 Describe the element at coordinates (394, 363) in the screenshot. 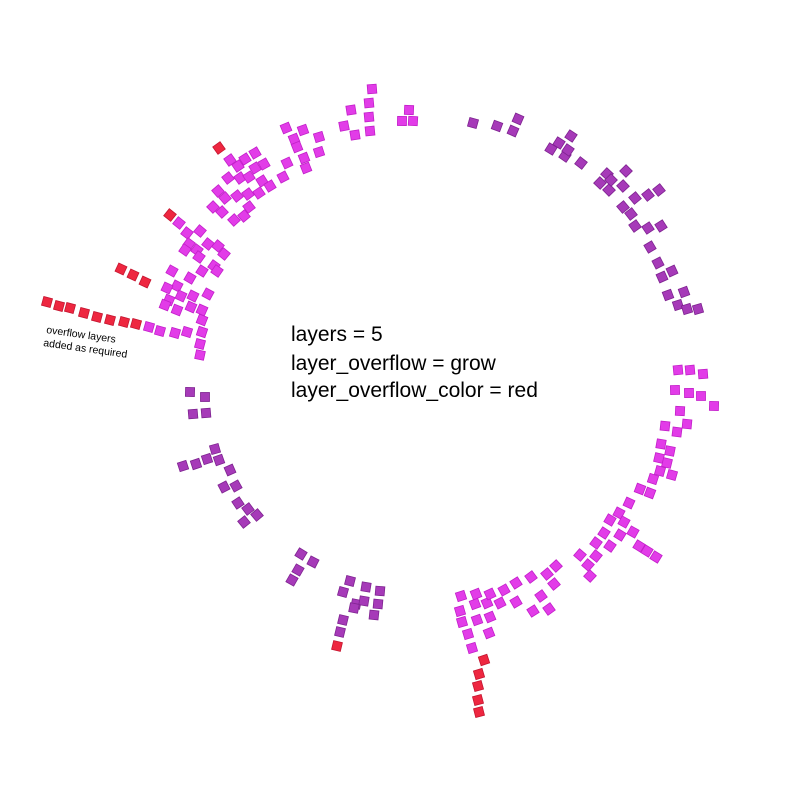

I see `layer-overflow-param: layer_overflow = grow` at that location.